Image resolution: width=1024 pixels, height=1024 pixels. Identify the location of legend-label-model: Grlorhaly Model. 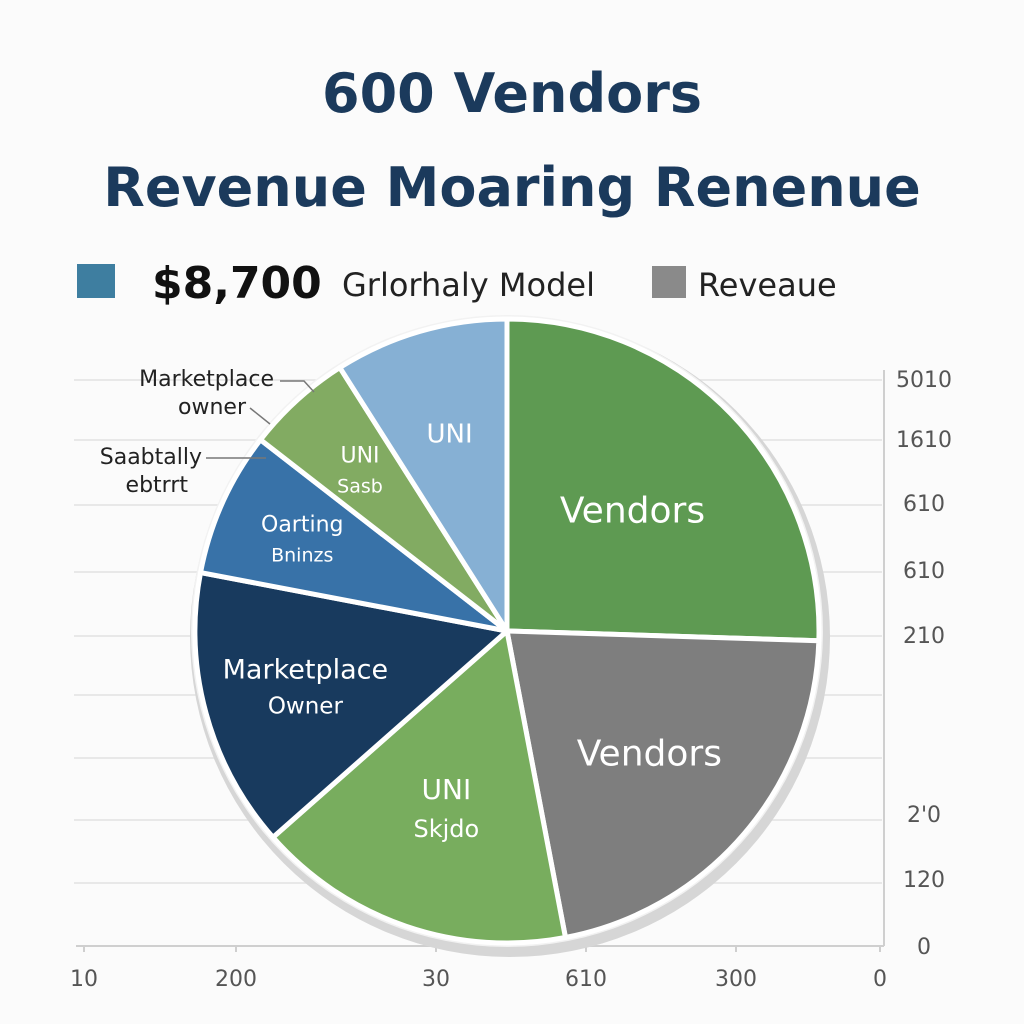
(468, 285).